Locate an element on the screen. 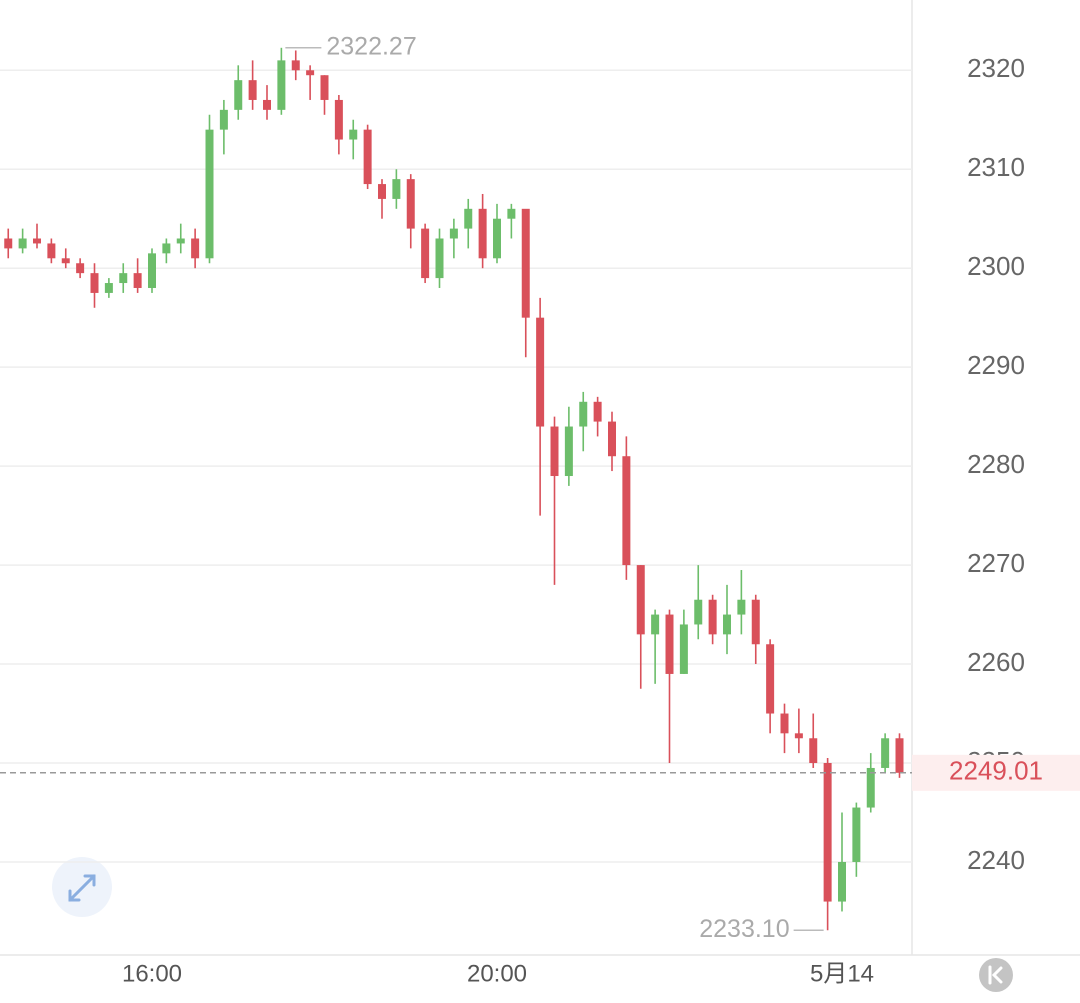  low-label: 2233.10 is located at coordinates (744, 929).